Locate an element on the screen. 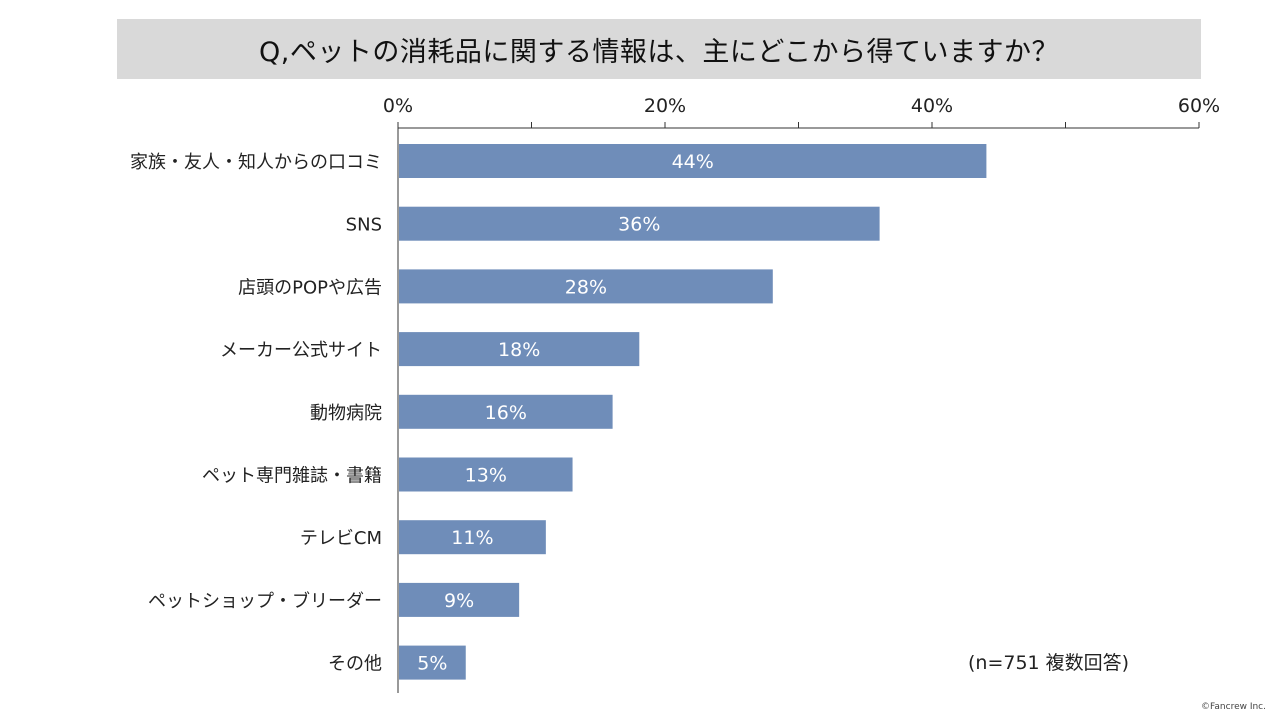 The height and width of the screenshot is (720, 1280). data-label: 5% is located at coordinates (432, 664).